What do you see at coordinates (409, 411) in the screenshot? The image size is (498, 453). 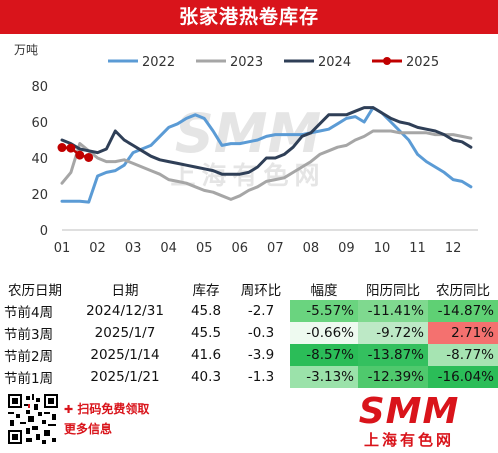 I see `smm-logo-main: SMM` at bounding box center [409, 411].